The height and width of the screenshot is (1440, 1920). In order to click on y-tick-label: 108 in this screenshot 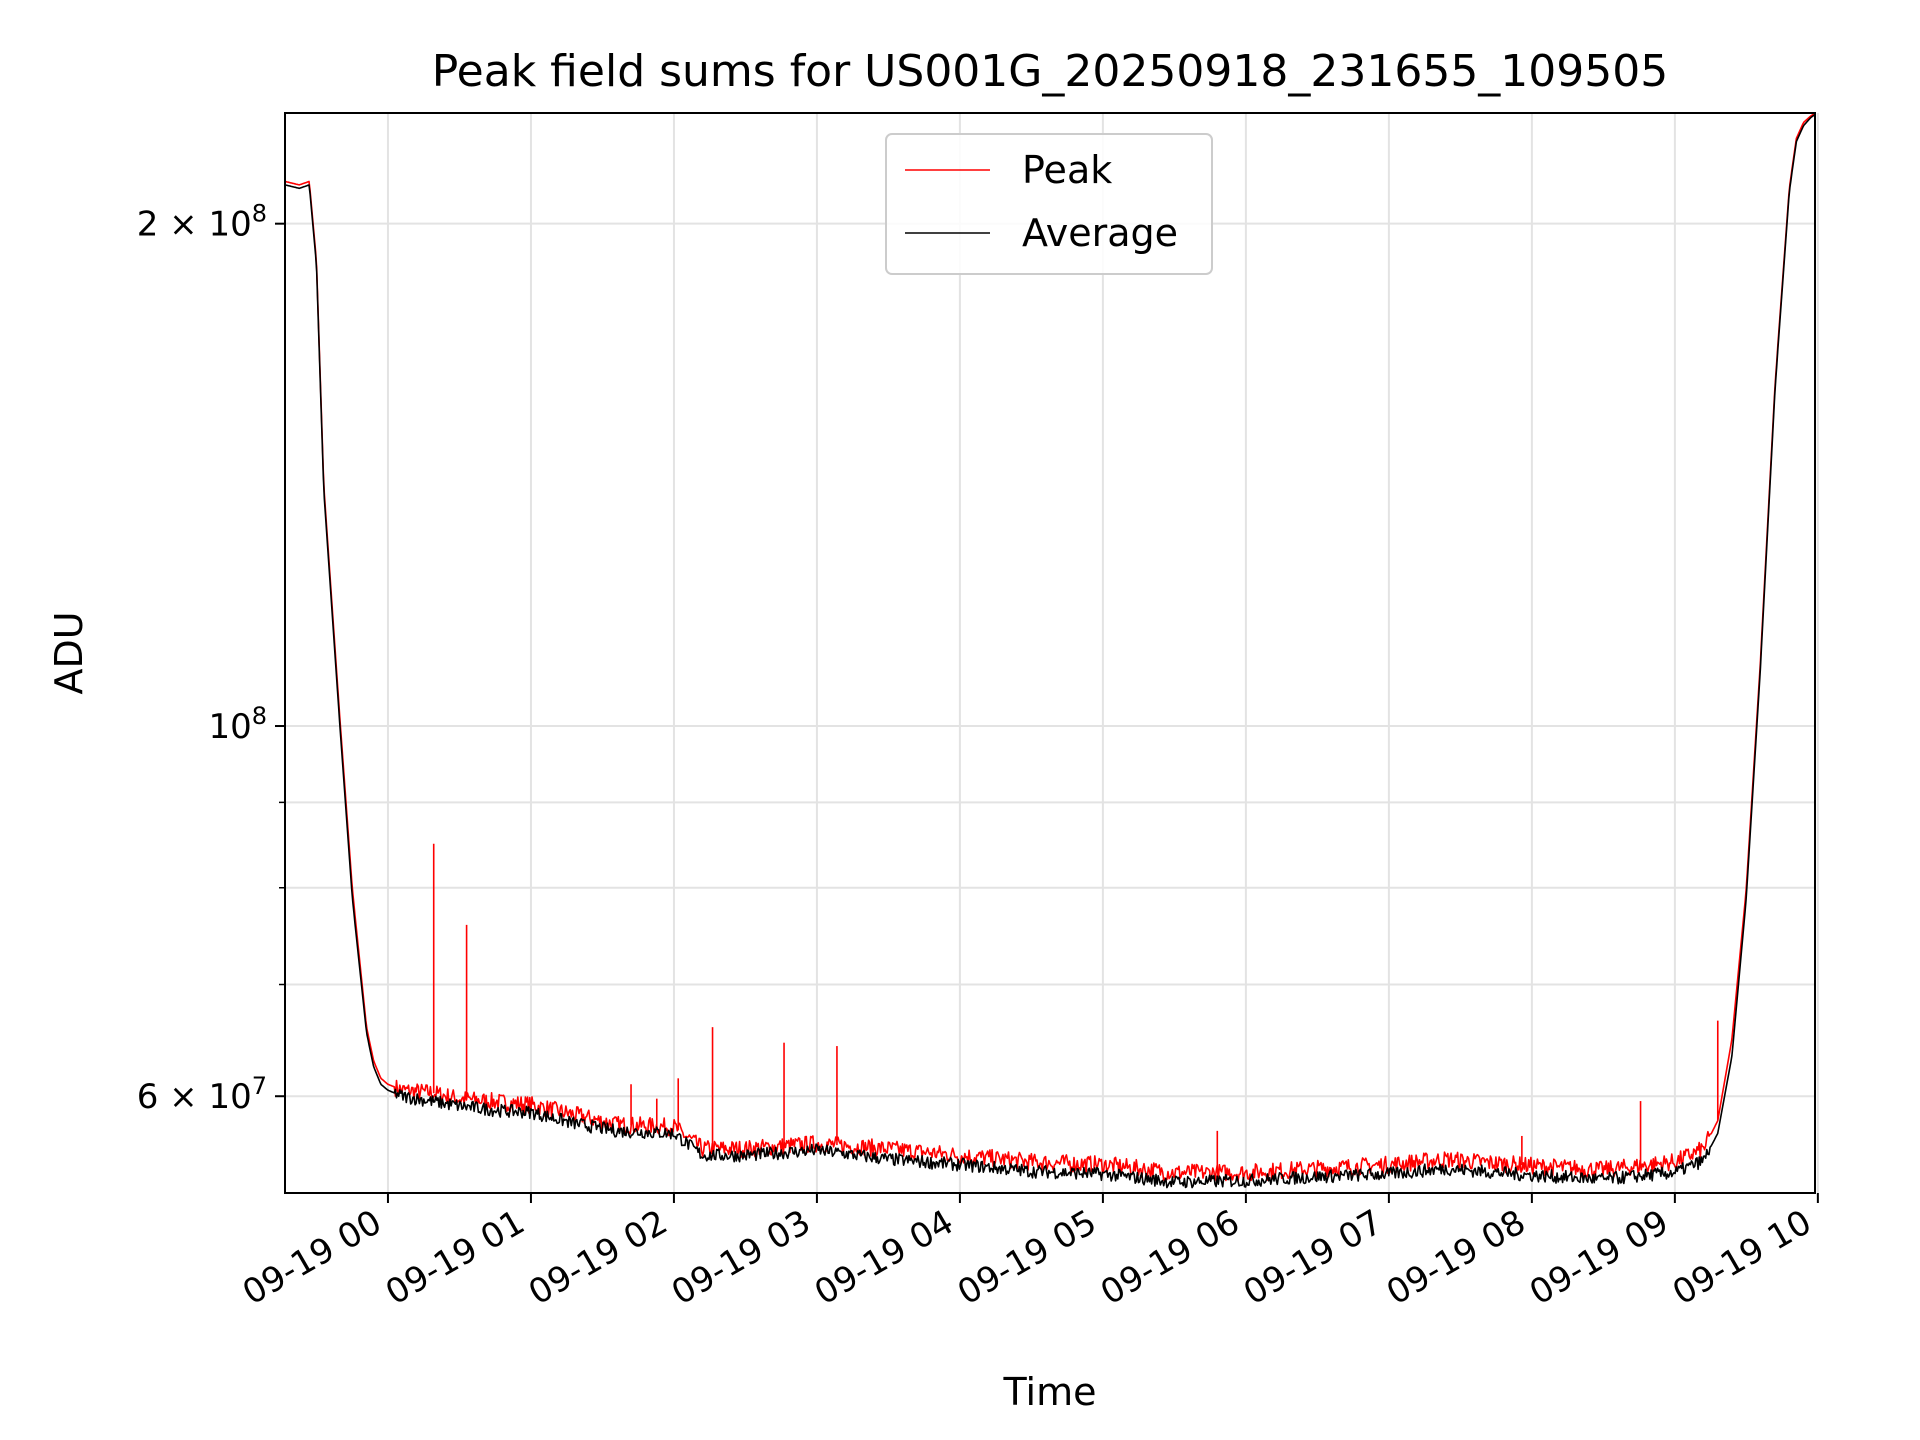, I will do `click(237, 724)`.